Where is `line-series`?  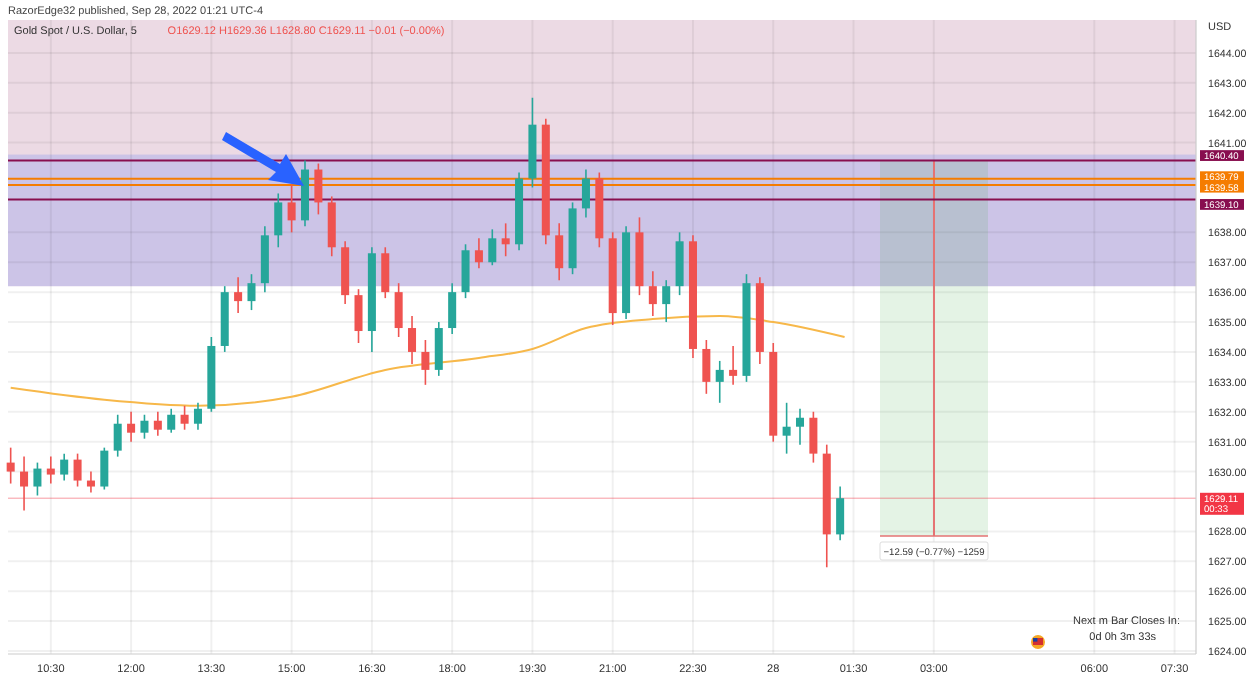
line-series is located at coordinates (427, 361).